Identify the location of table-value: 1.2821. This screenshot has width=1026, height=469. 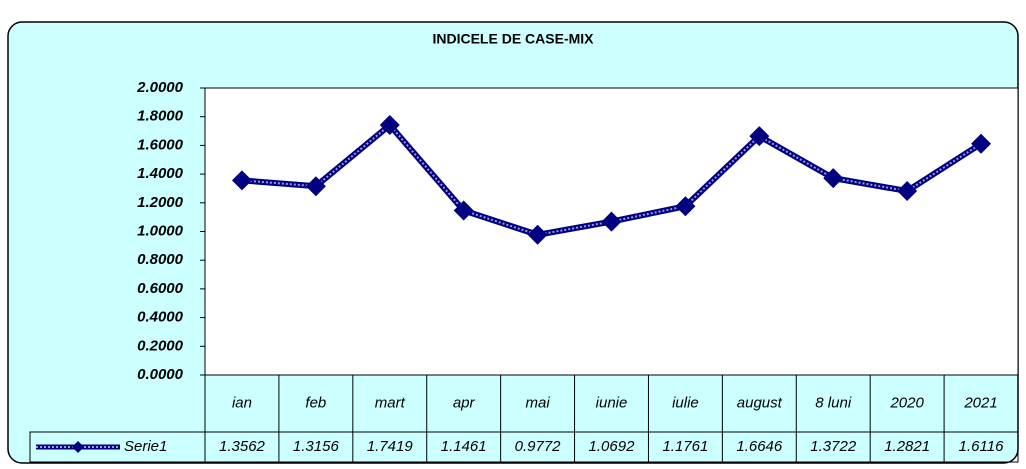
(907, 446).